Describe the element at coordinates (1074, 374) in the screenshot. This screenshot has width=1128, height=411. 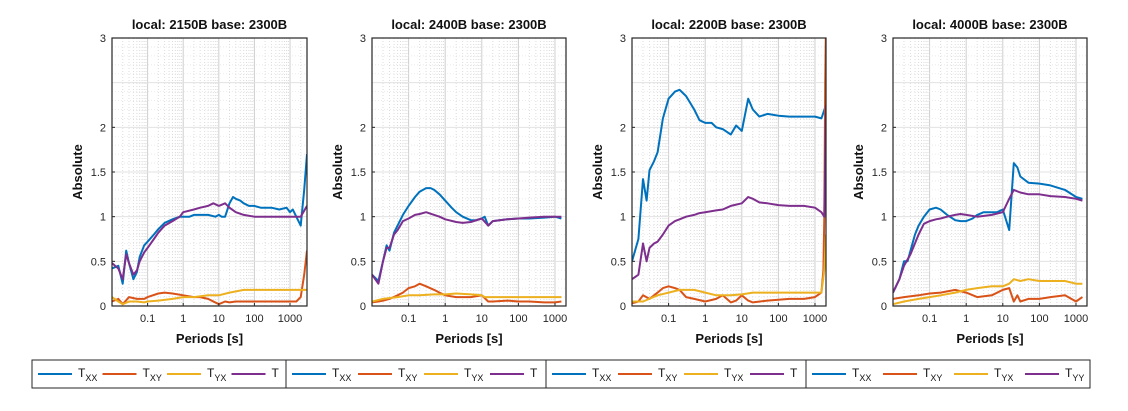
I see `legend-label: TYY` at that location.